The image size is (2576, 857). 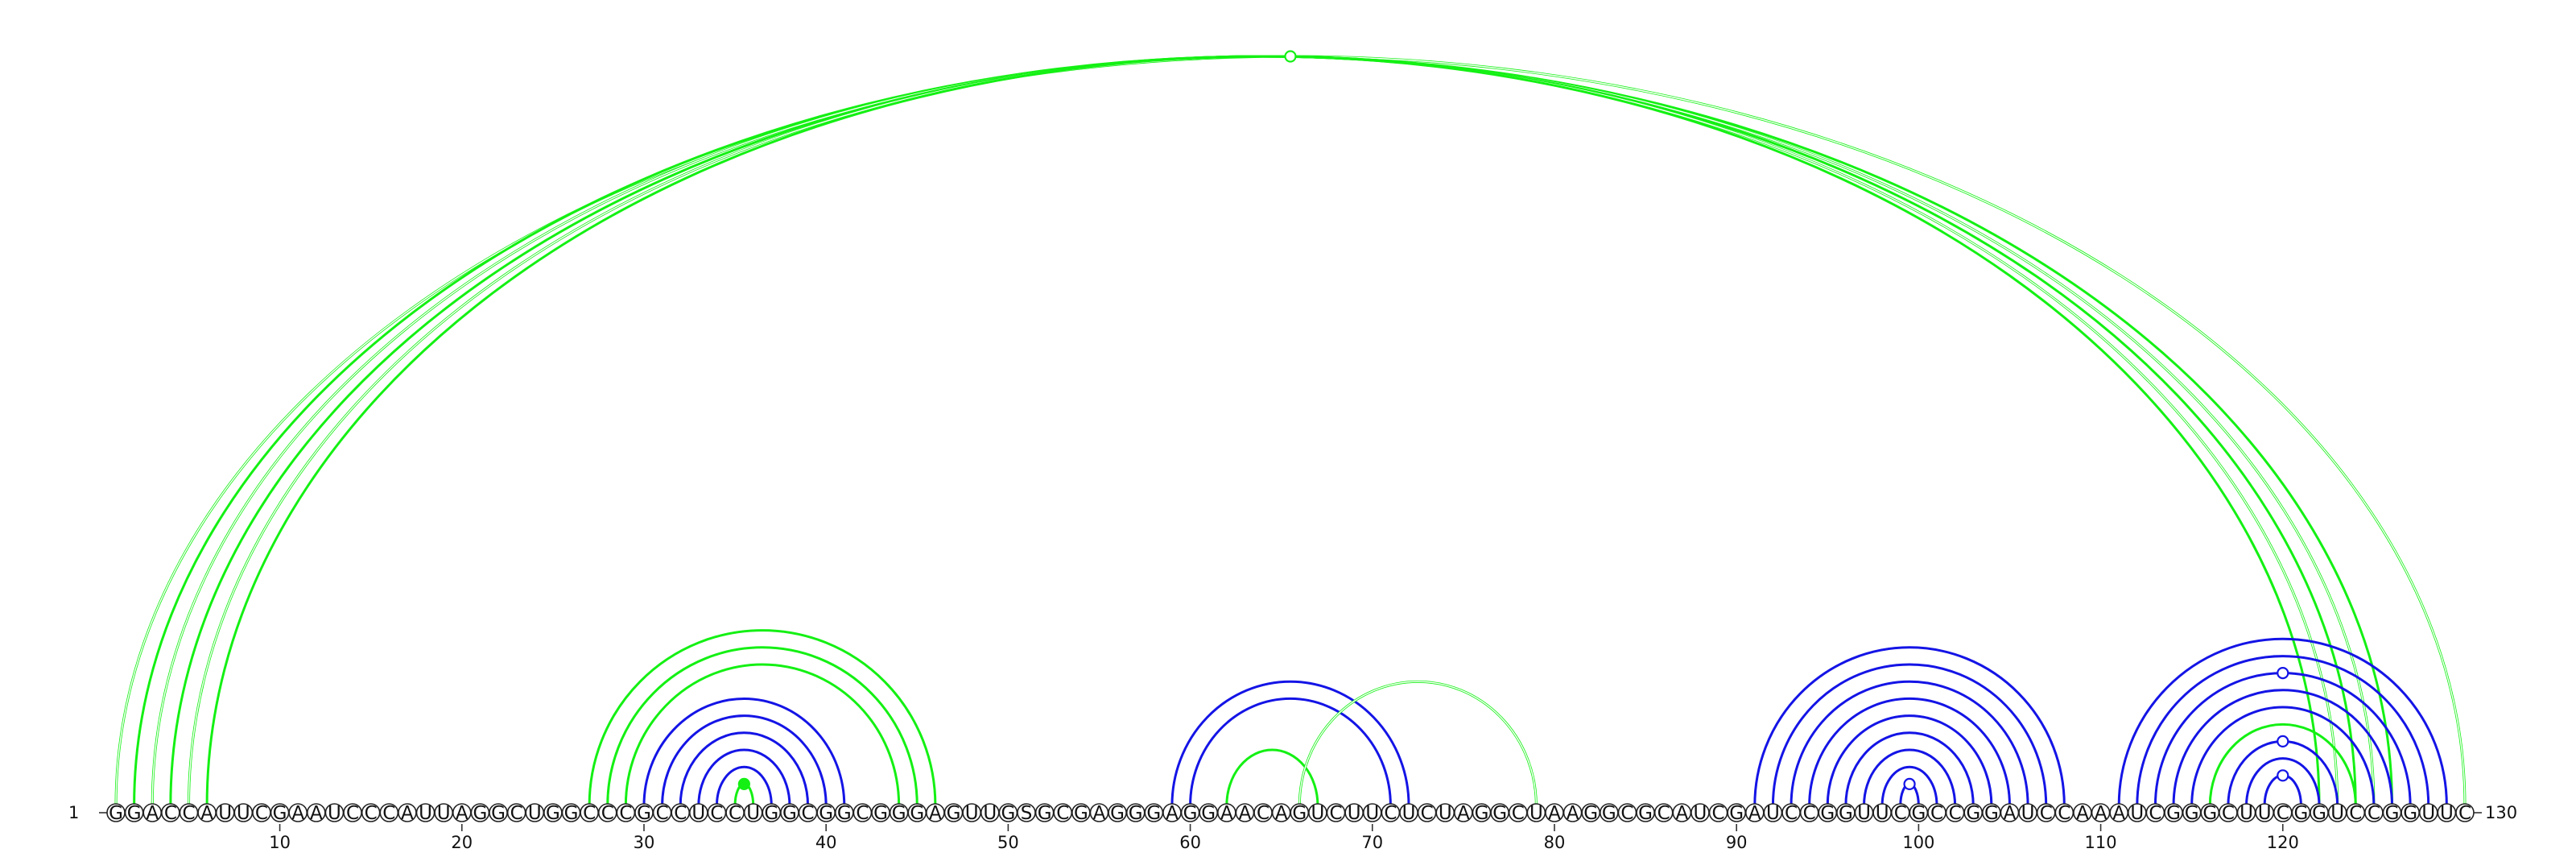 What do you see at coordinates (1336, 813) in the screenshot?
I see `nucleotide-68: C` at bounding box center [1336, 813].